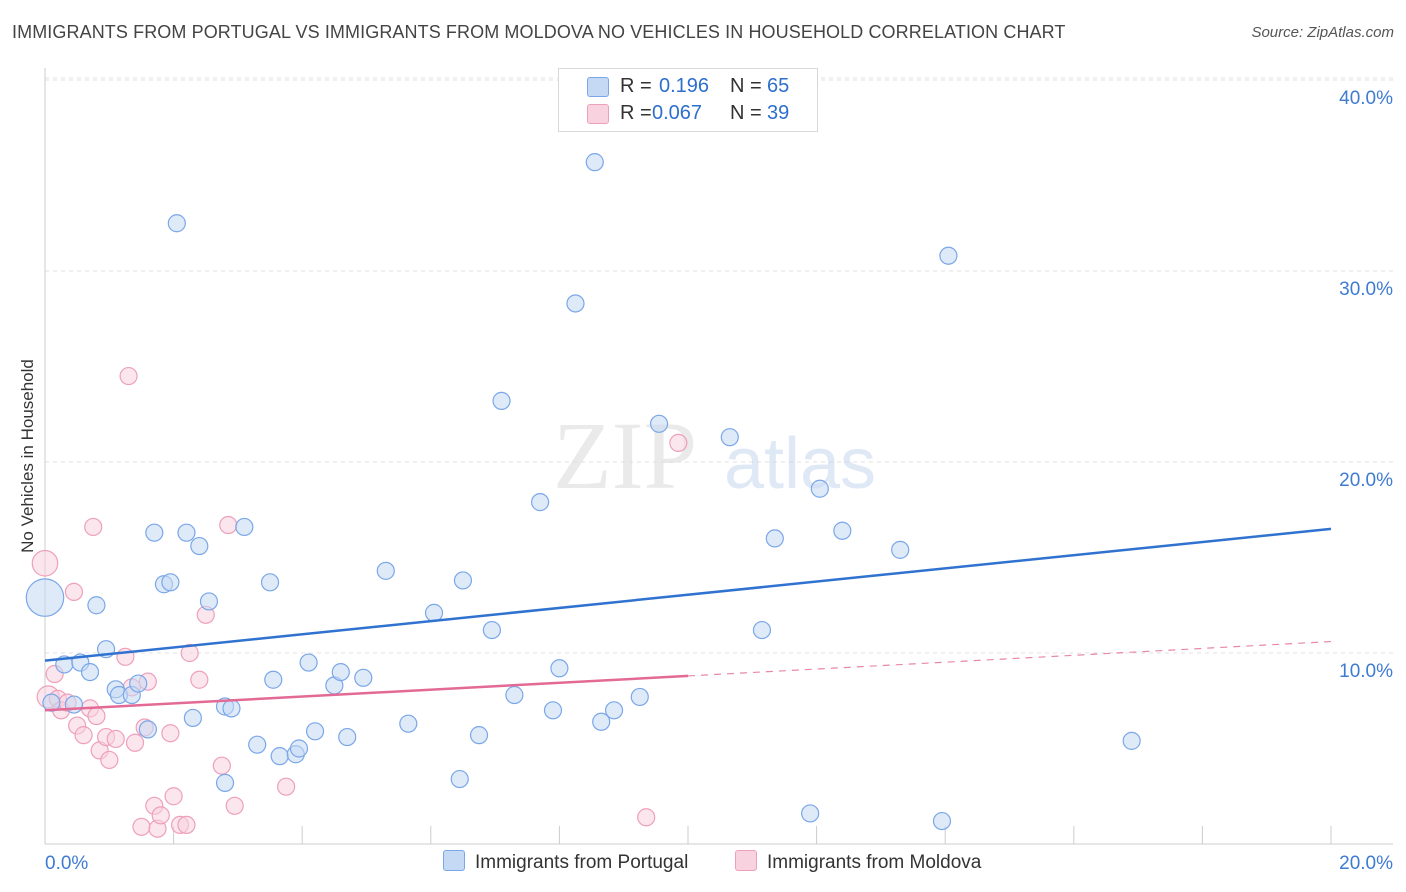  Describe the element at coordinates (598, 87) in the screenshot. I see `legend-swatch-portugal` at that location.